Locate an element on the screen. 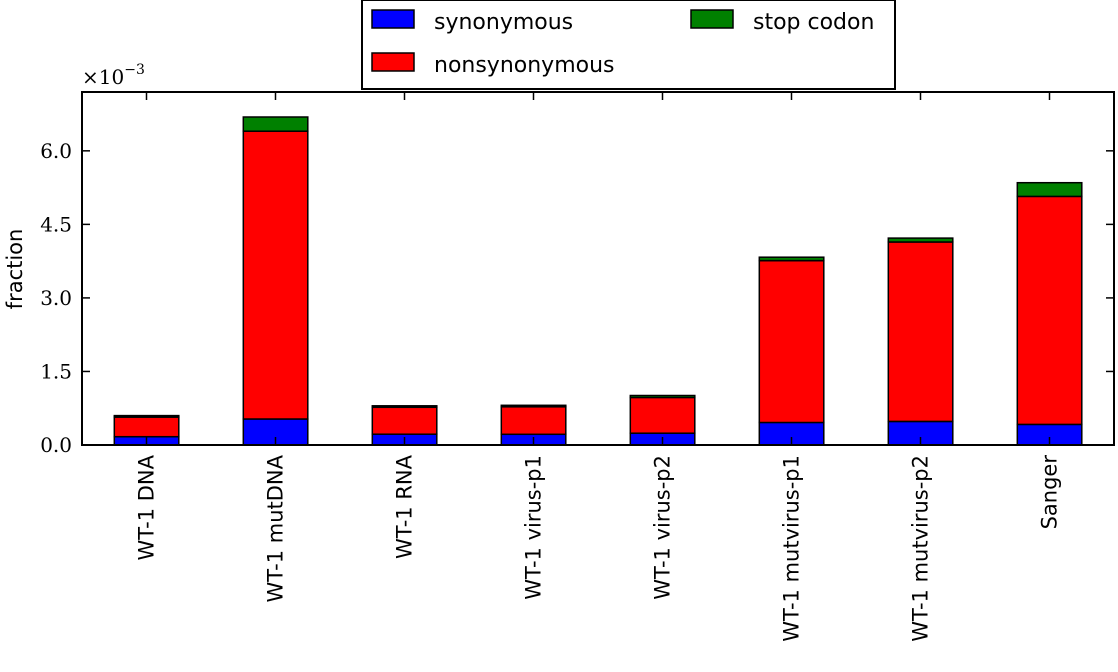 The image size is (1118, 672). y-tick-label-1: 1.5 is located at coordinates (56, 371).